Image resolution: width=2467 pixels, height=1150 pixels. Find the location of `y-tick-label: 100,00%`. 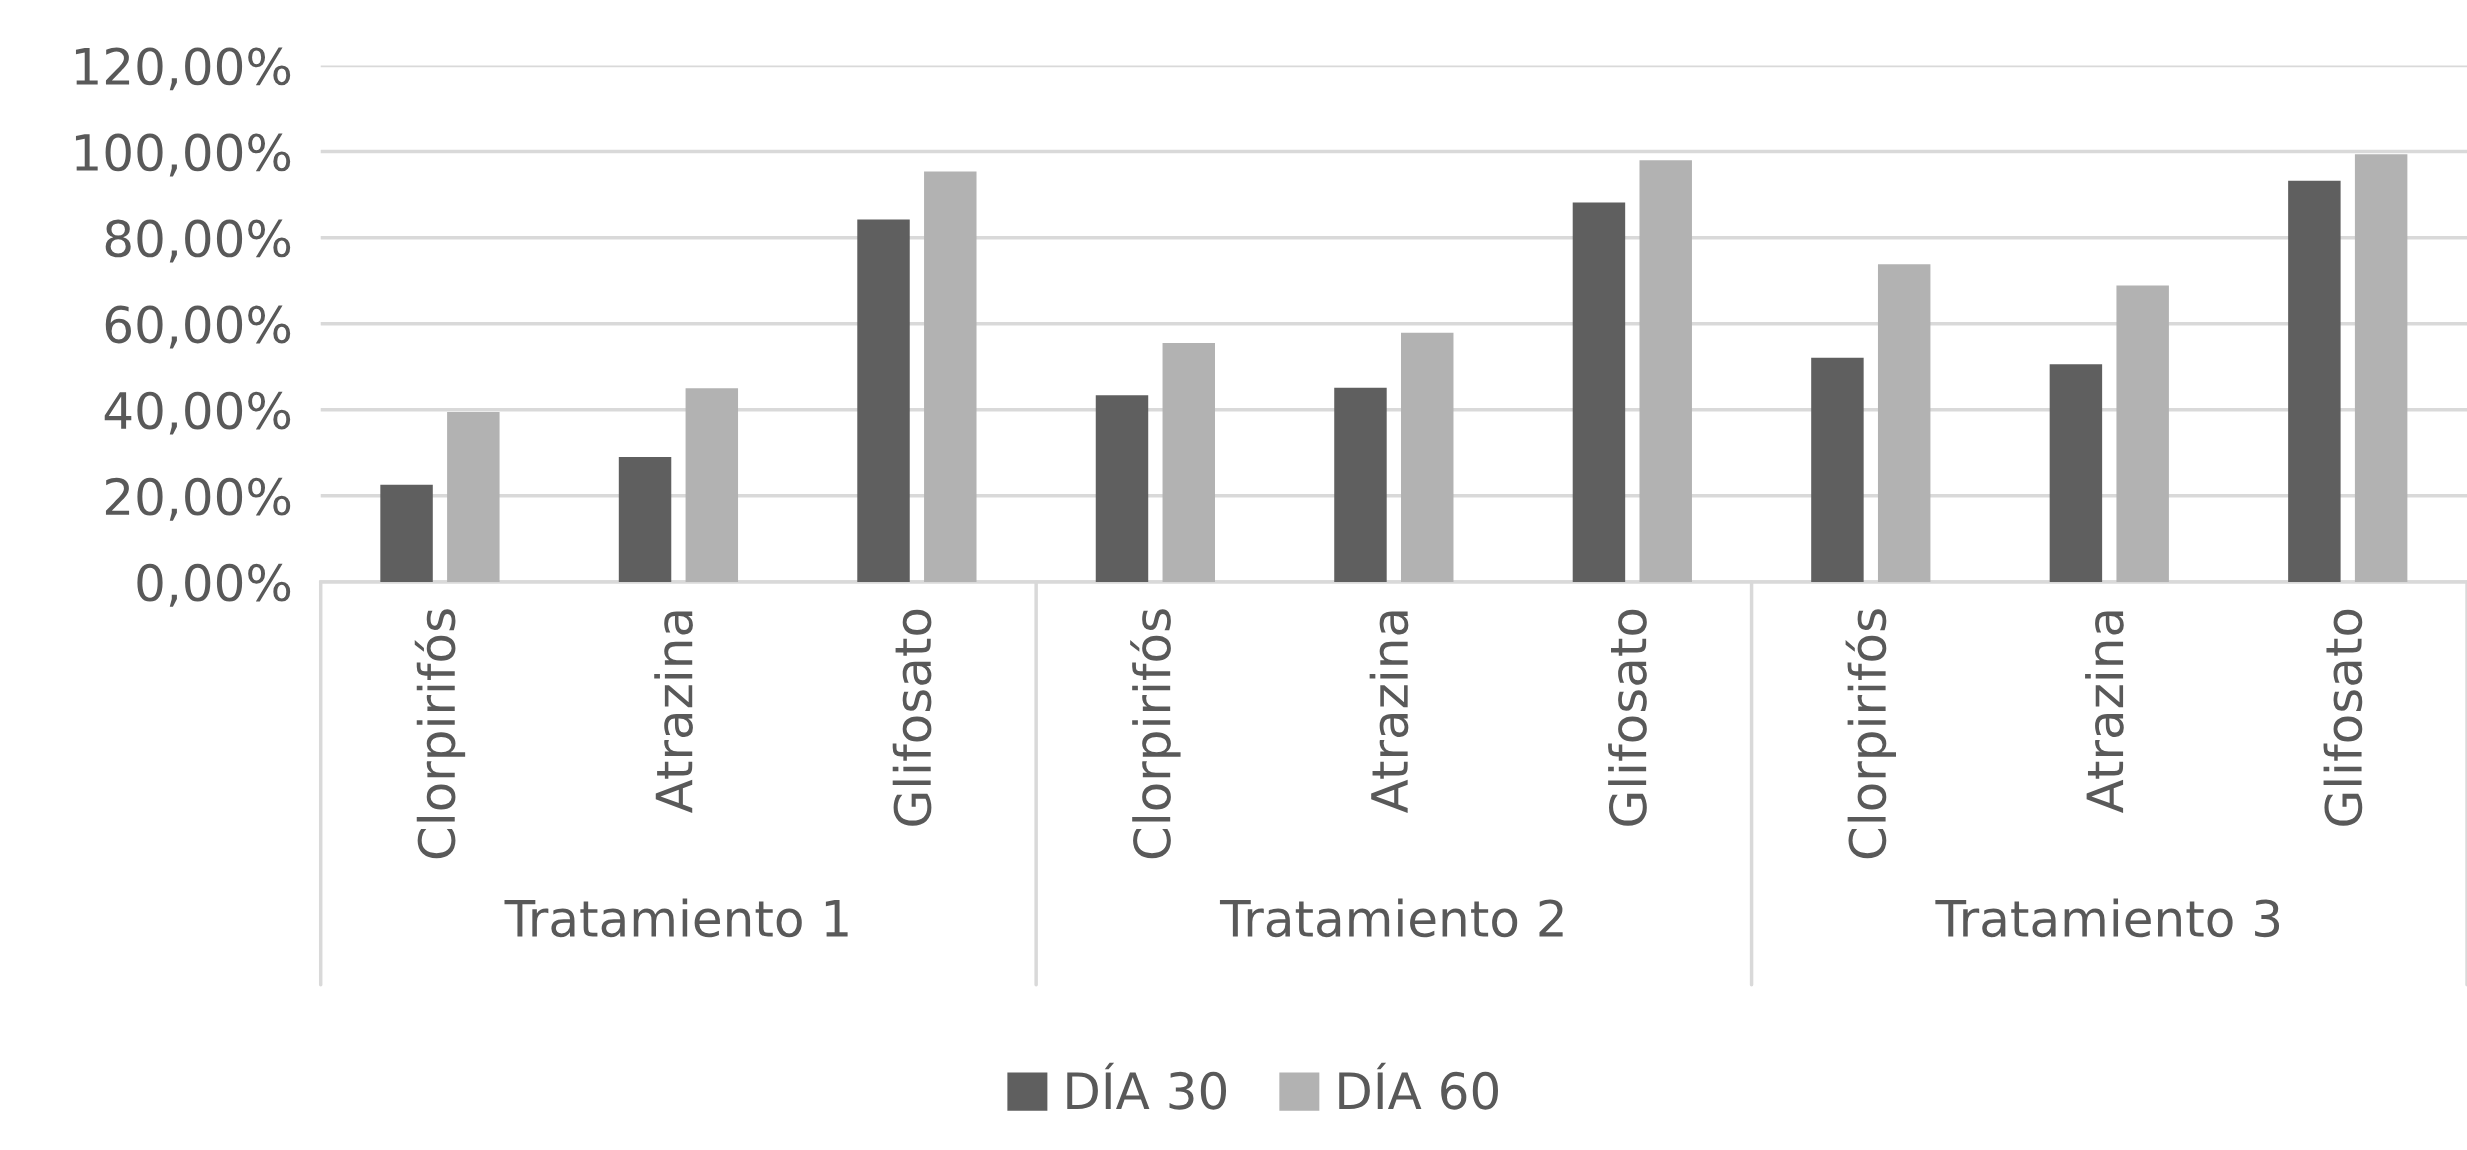

y-tick-label: 100,00% is located at coordinates (183, 155).